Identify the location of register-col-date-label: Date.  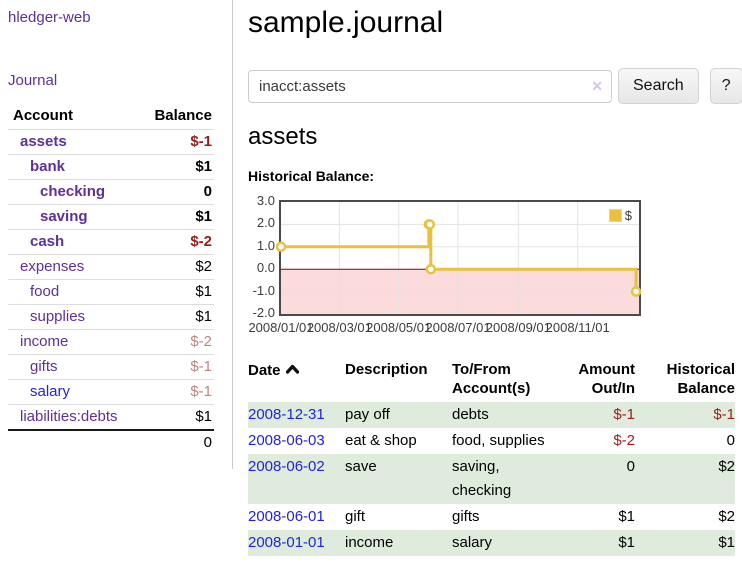
(264, 370).